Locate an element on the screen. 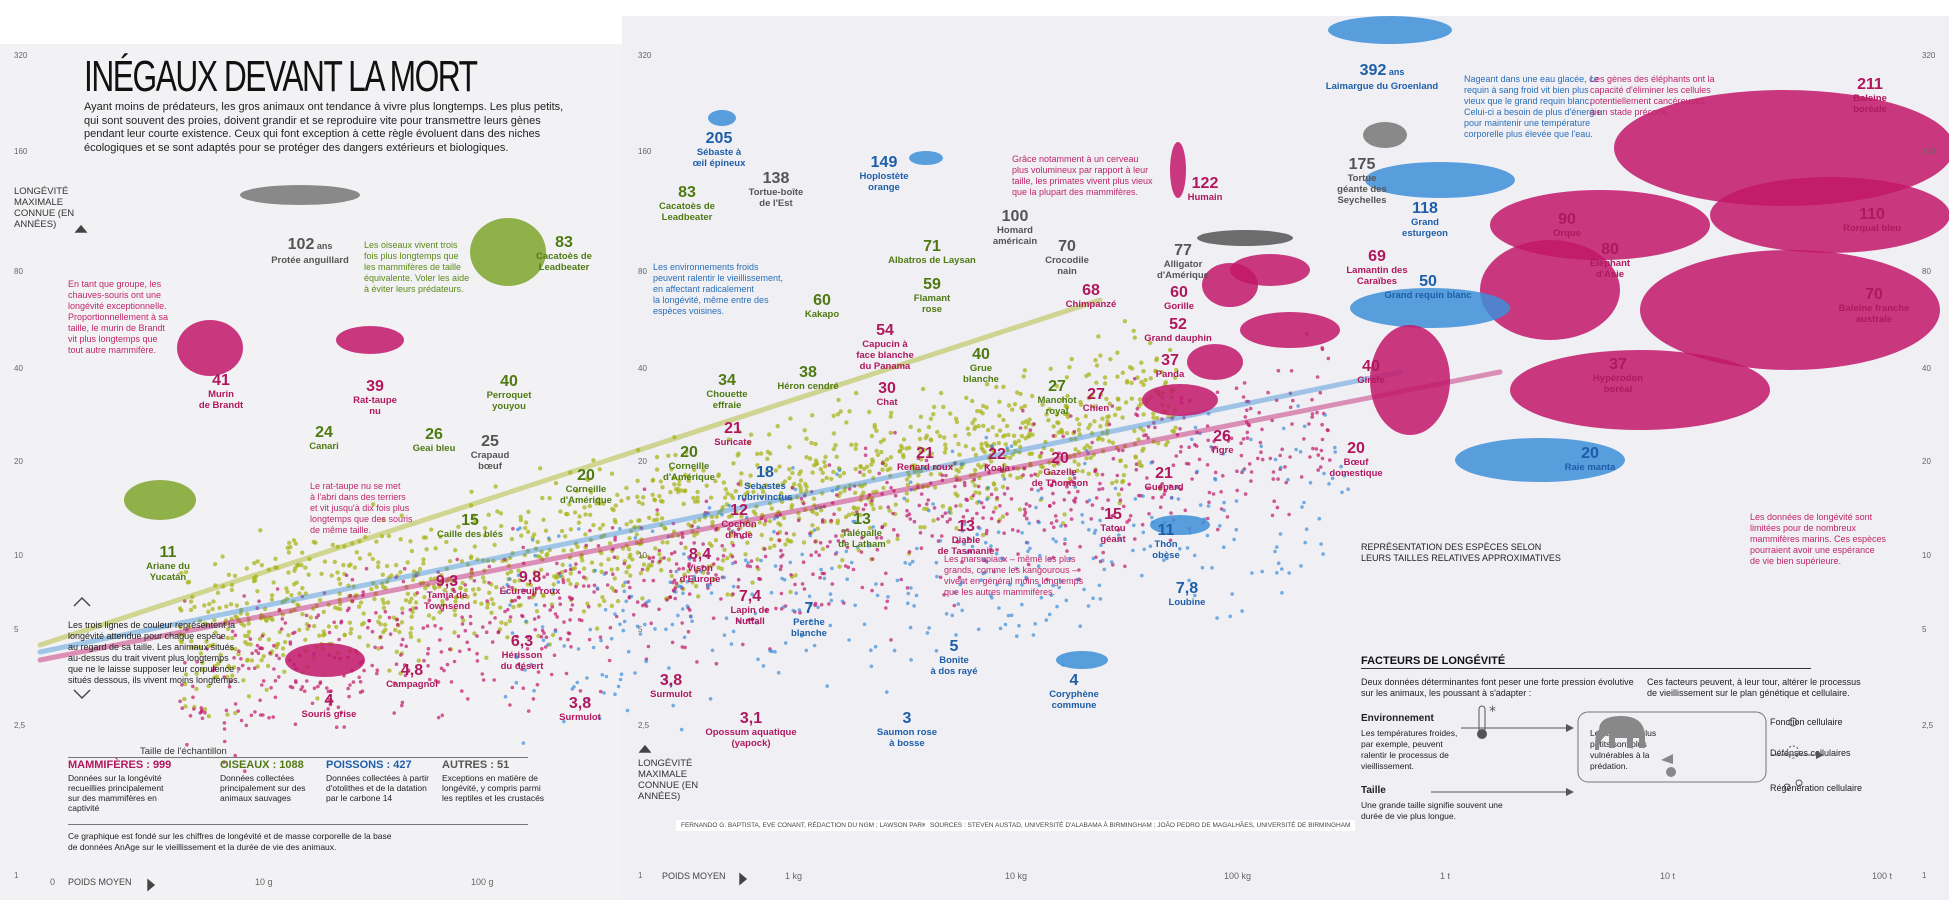  species-longevity-value: 15 is located at coordinates (1113, 514).